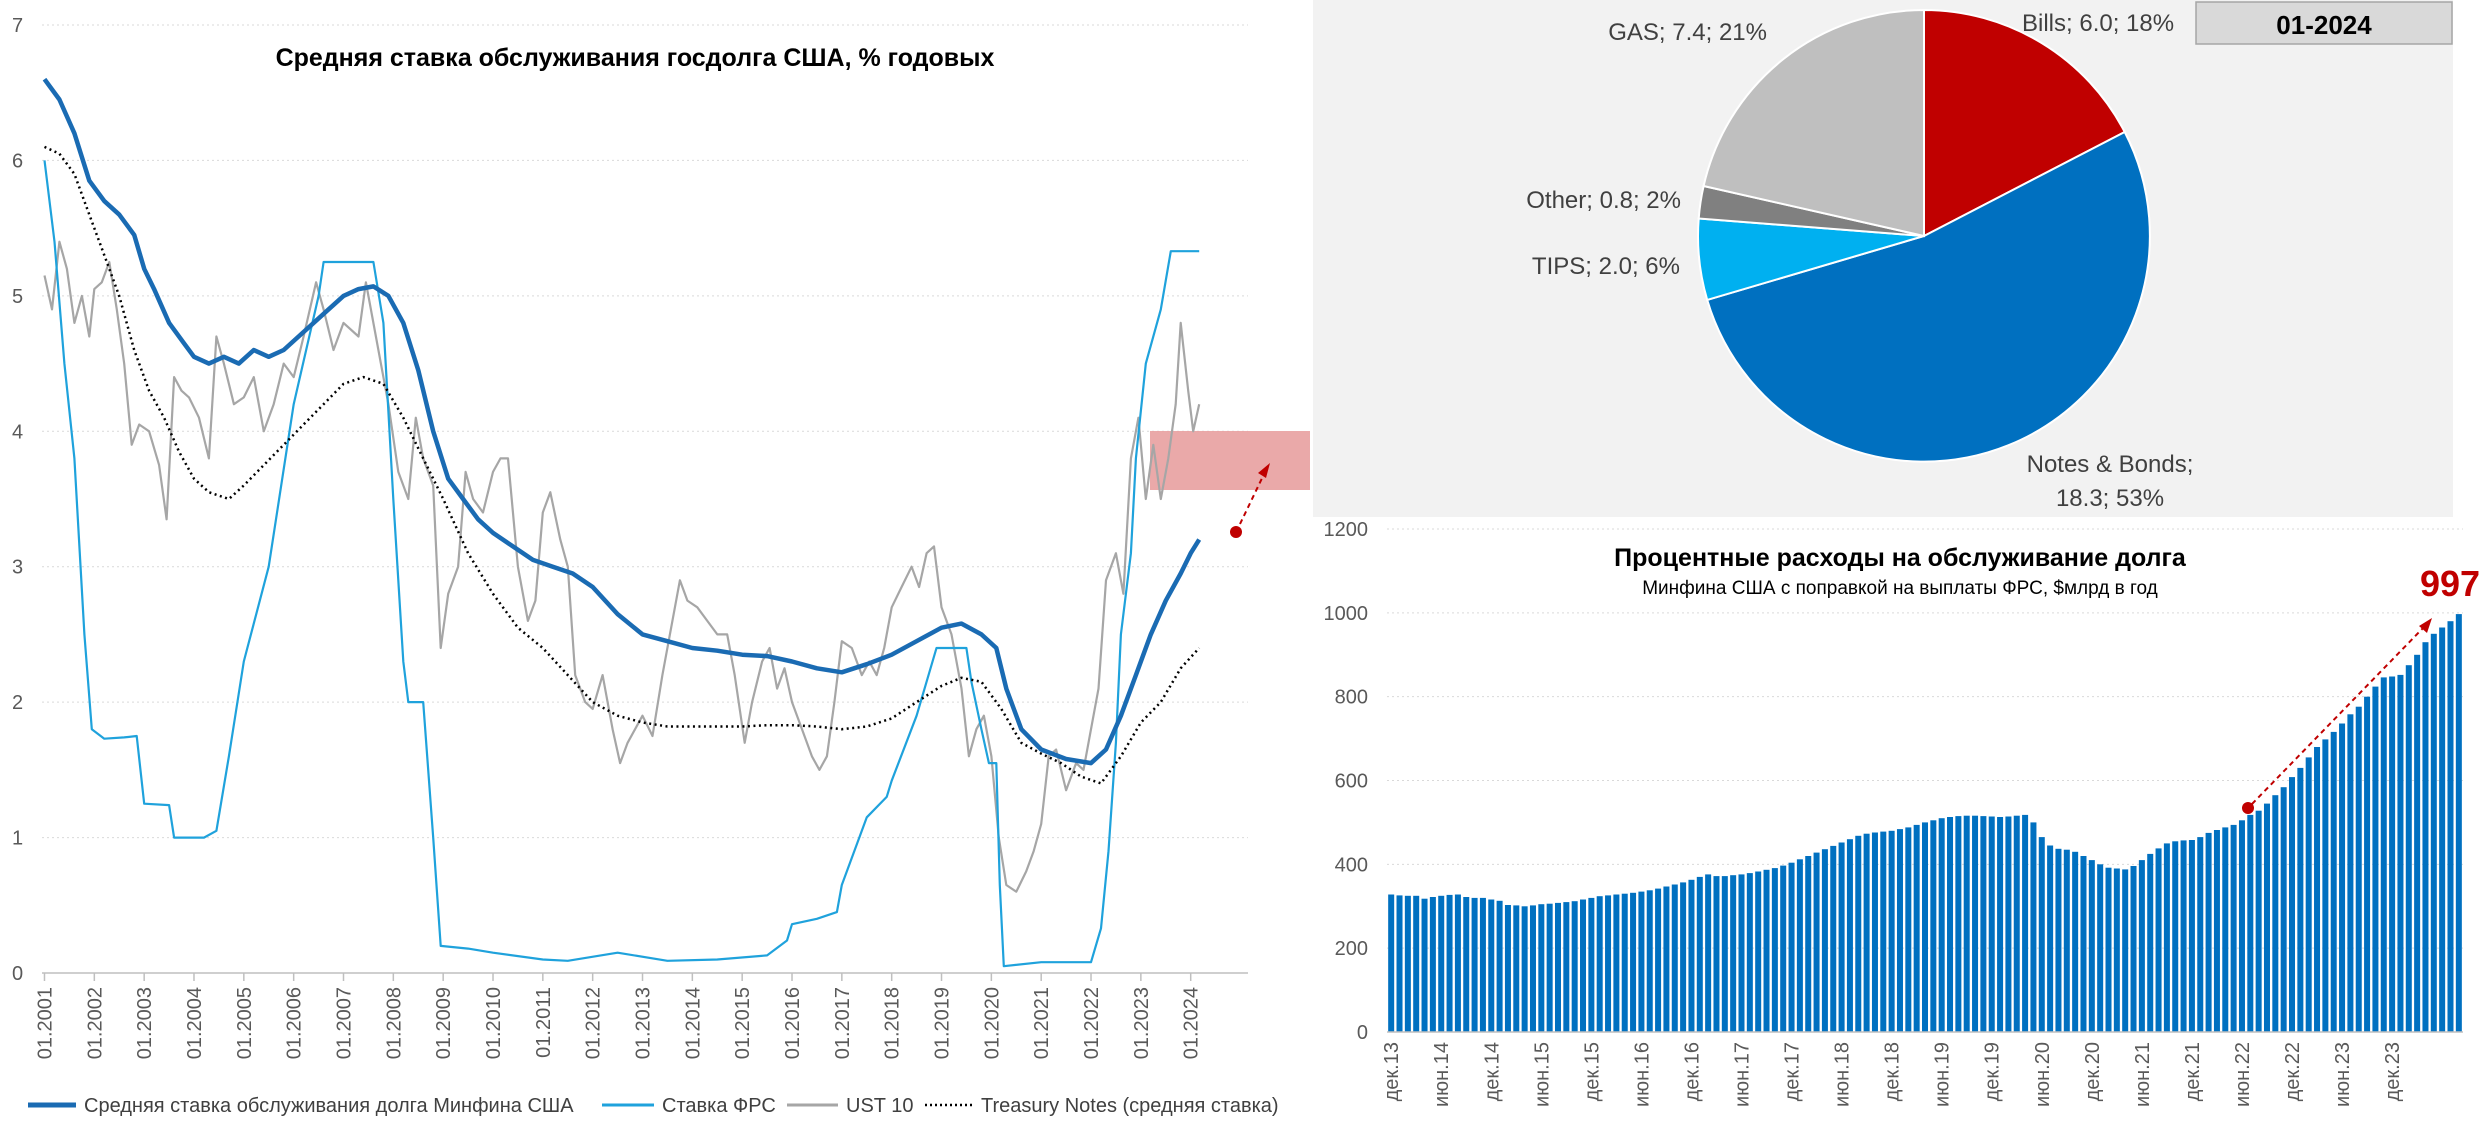 The height and width of the screenshot is (1139, 2483). What do you see at coordinates (17, 568) in the screenshot?
I see `y-tick-label: 3` at bounding box center [17, 568].